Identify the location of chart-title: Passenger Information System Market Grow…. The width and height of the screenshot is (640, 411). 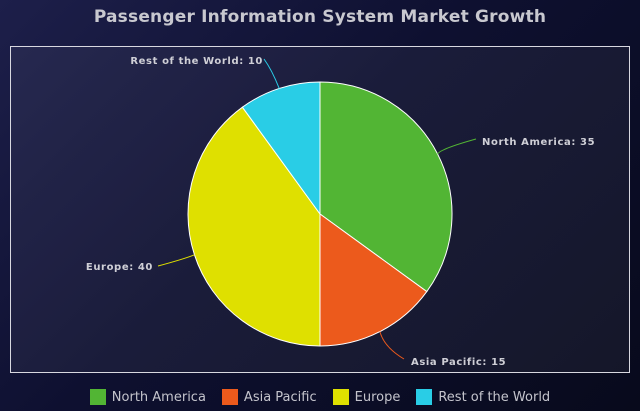
(320, 17).